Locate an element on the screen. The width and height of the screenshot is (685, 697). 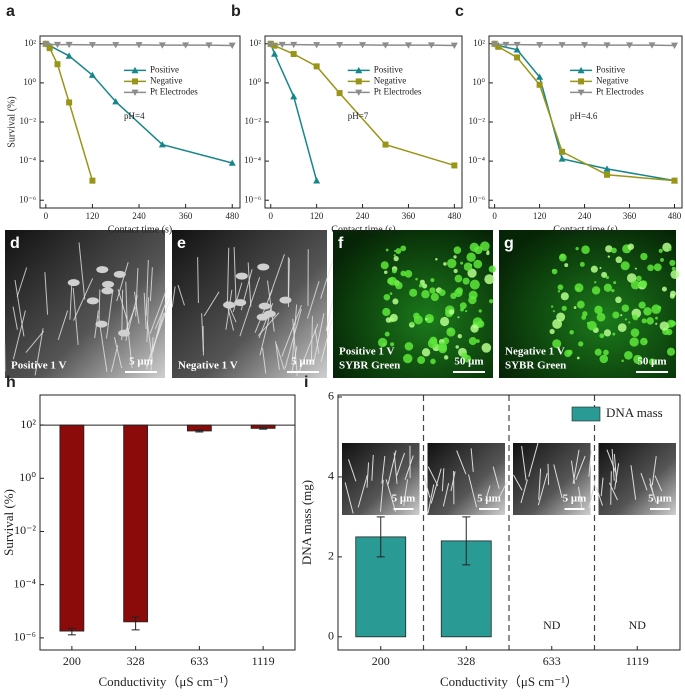
scale-label: 50 μm is located at coordinates (468, 362).